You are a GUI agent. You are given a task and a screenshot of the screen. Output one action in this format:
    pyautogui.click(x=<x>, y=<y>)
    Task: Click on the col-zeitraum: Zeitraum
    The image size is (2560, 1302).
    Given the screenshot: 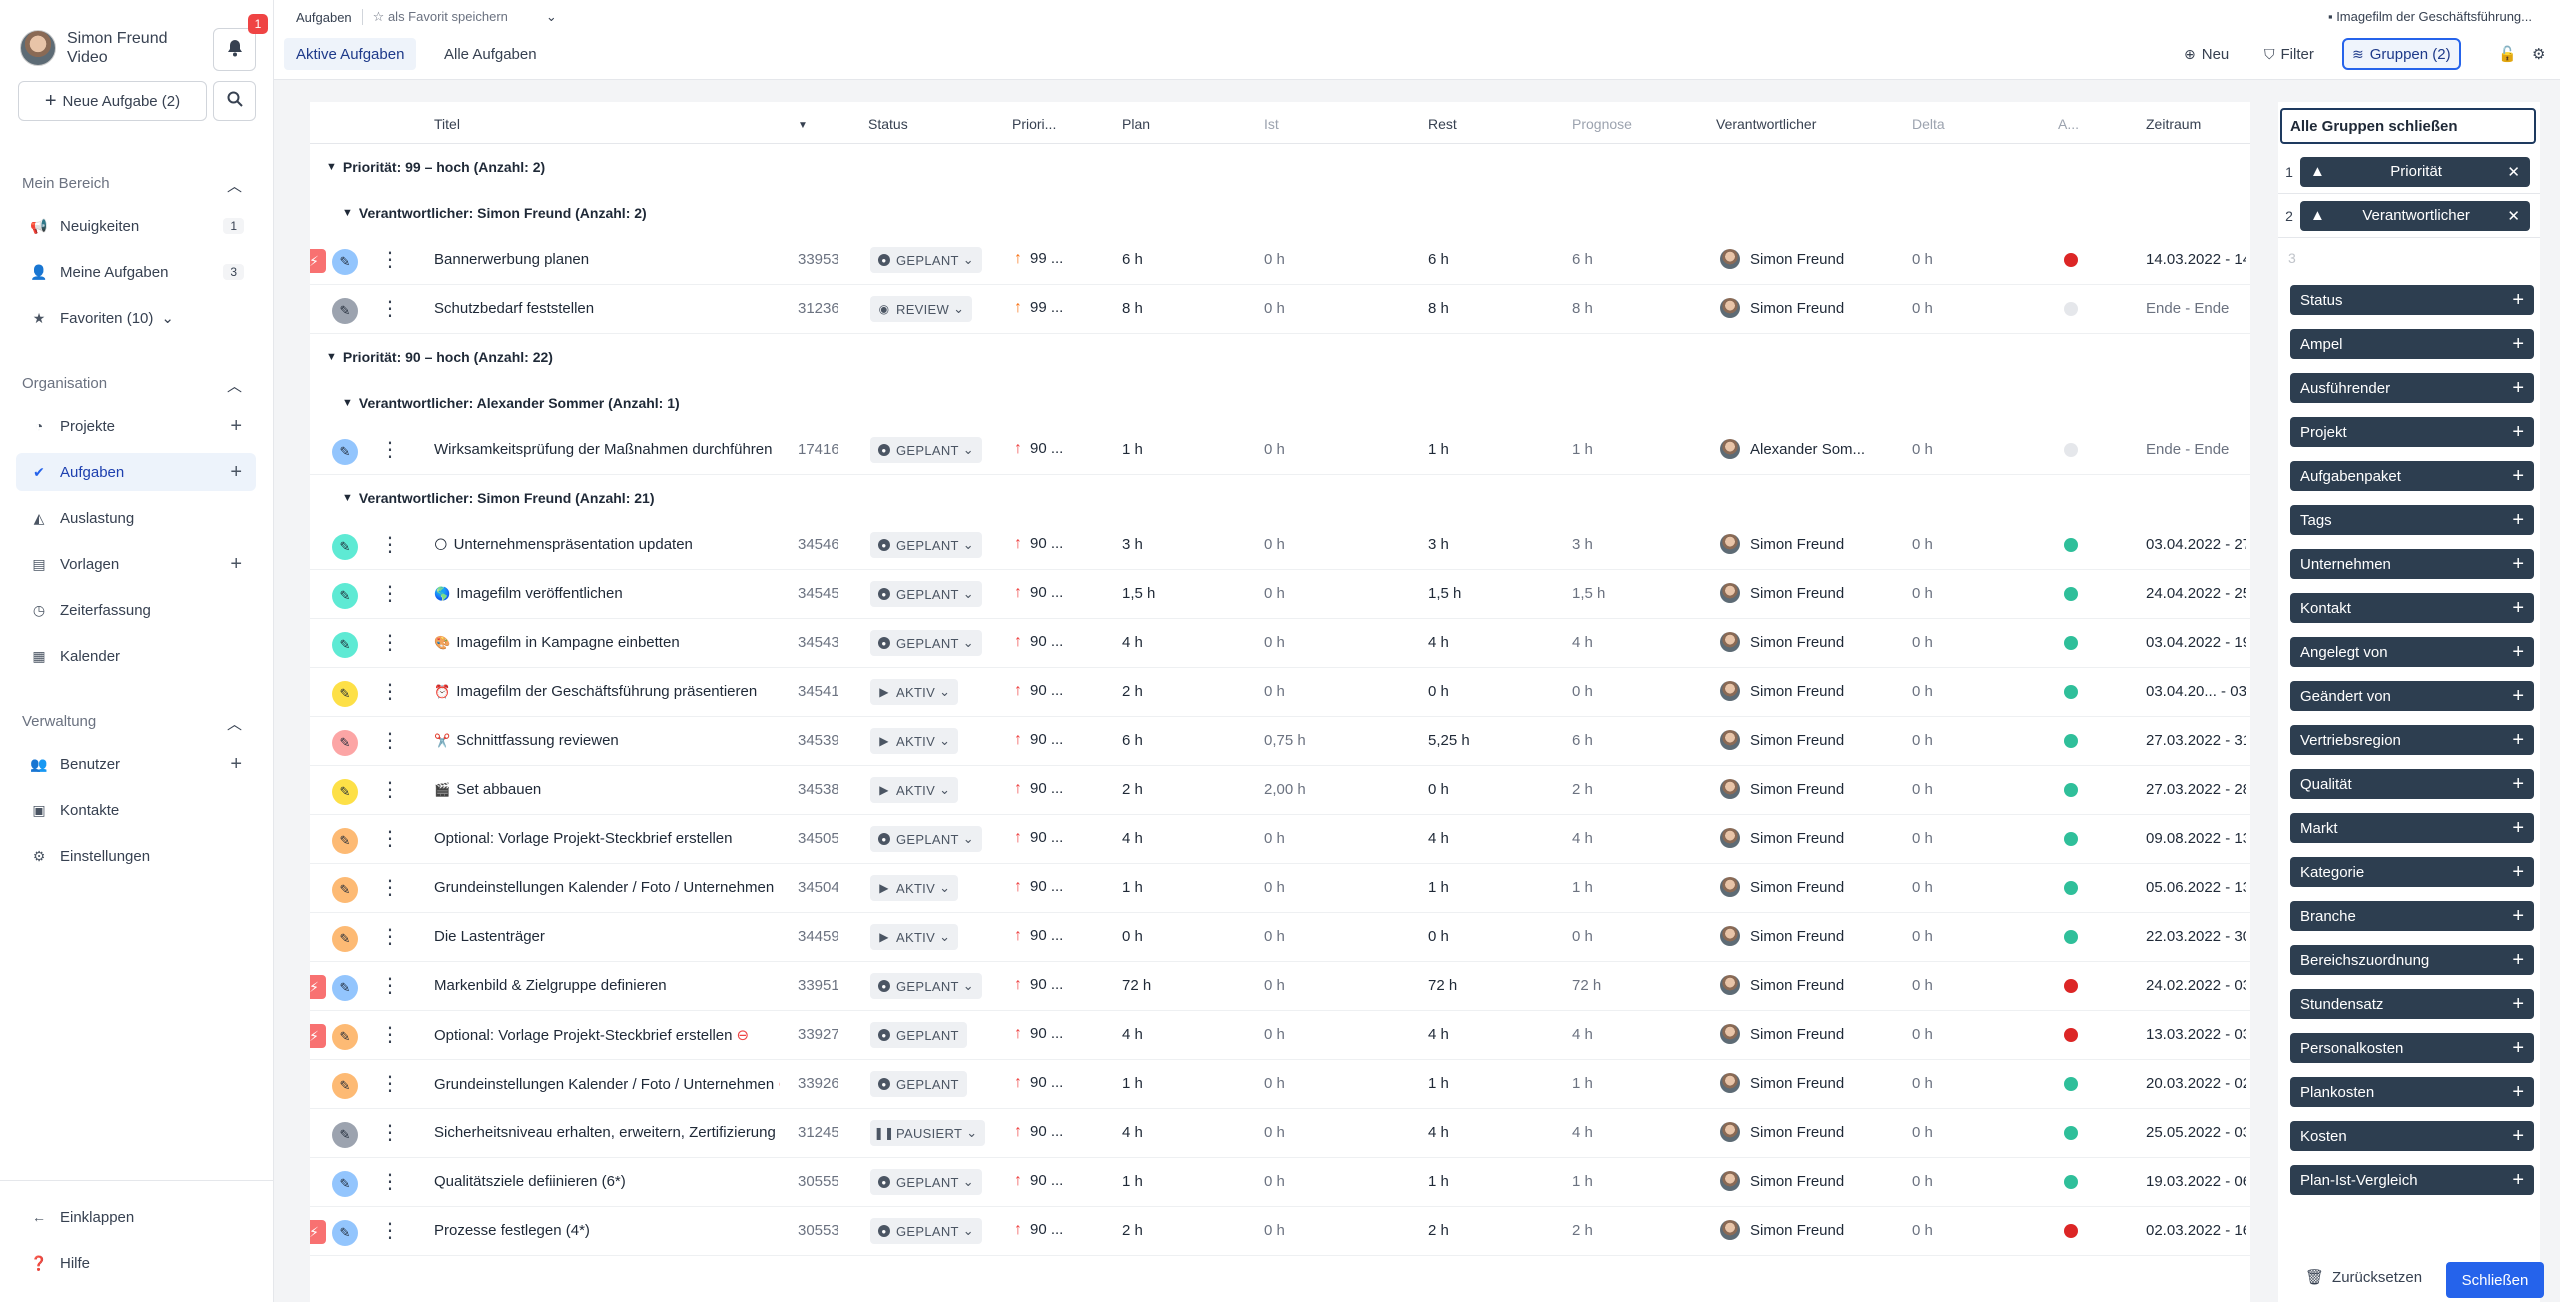 What is the action you would take?
    pyautogui.click(x=2174, y=124)
    